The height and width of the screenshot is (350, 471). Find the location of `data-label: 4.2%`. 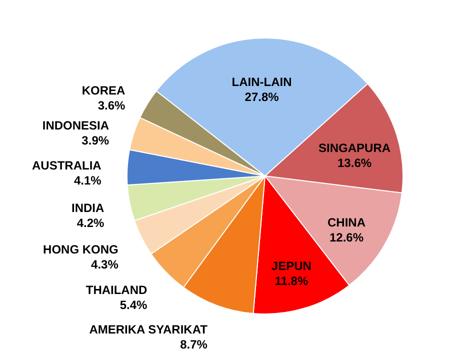

data-label: 4.2% is located at coordinates (90, 223).